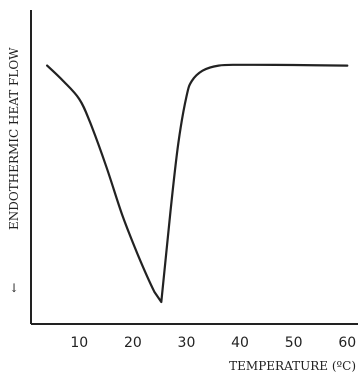  I want to click on x-tick-label: 10, so click(79, 343).